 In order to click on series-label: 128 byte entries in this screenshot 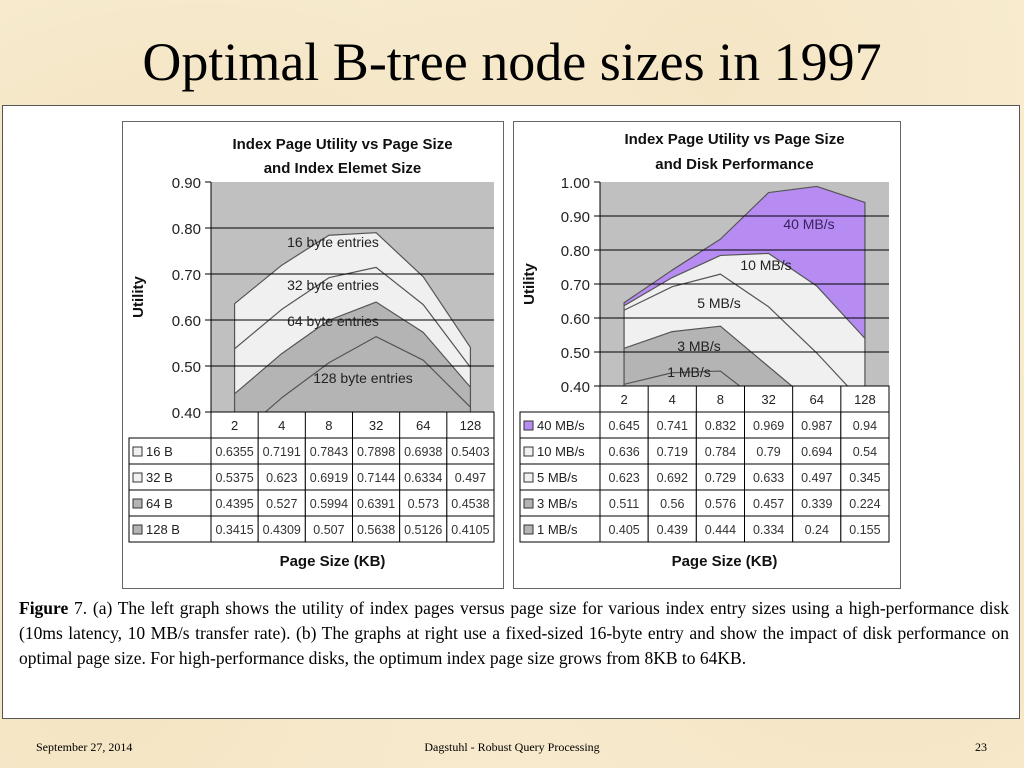, I will do `click(363, 378)`.